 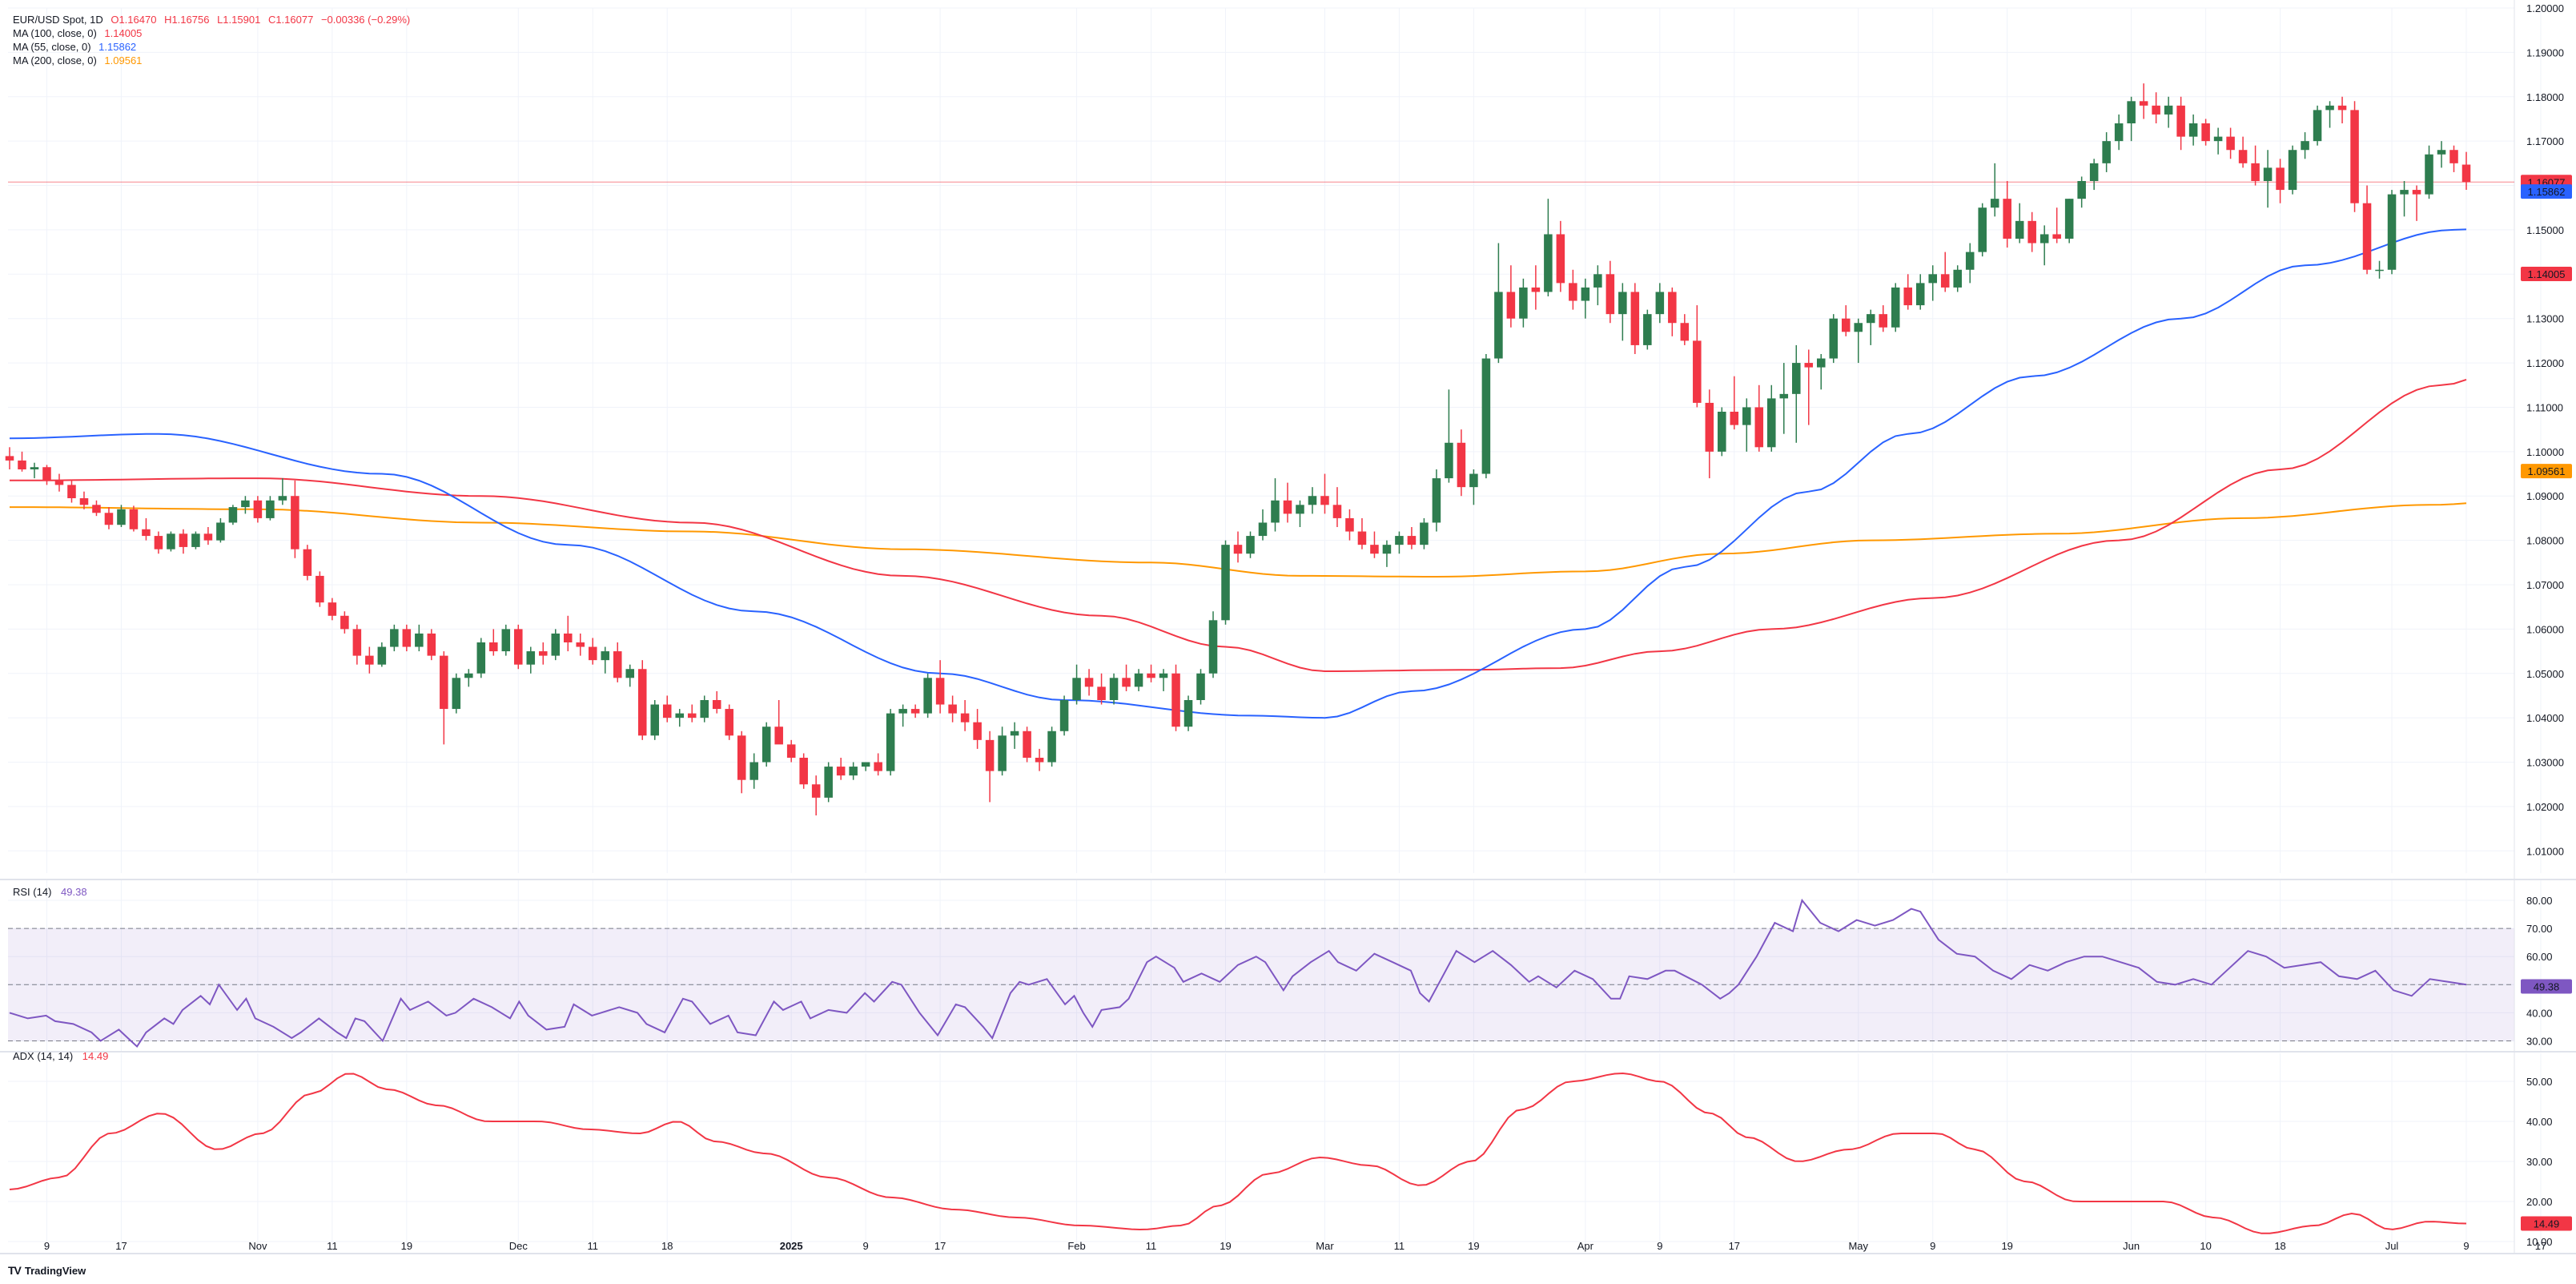 What do you see at coordinates (214, 47) in the screenshot?
I see `ma55-legend: MA (55, close, 0) 1.15862` at bounding box center [214, 47].